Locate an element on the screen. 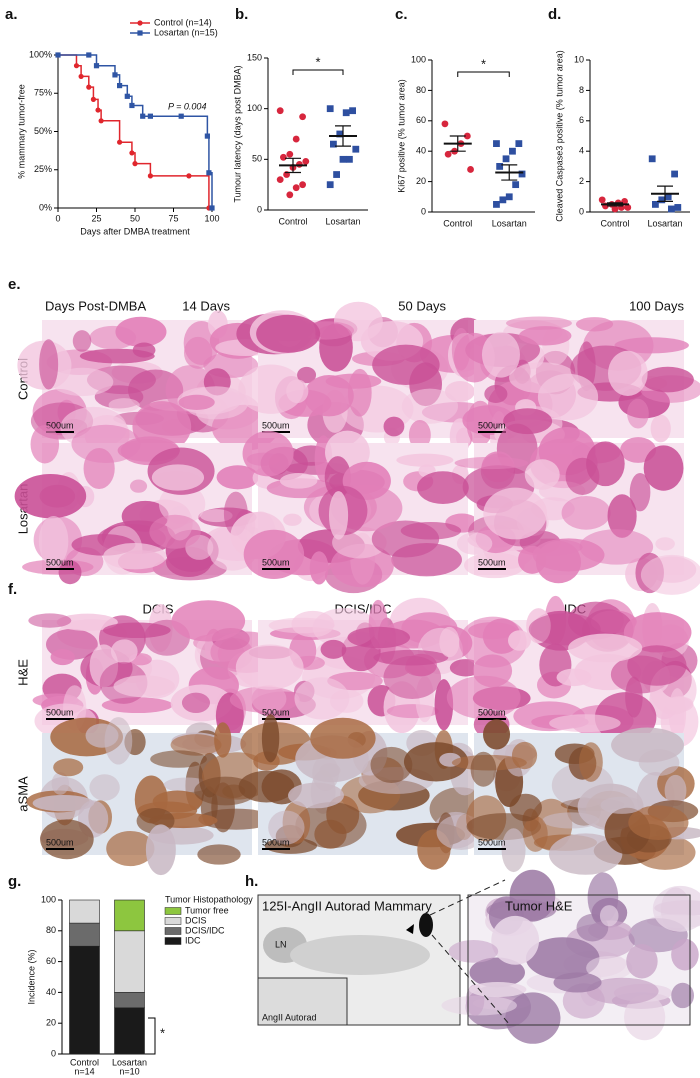 This screenshot has height=1078, width=700. column-header: 14 Days is located at coordinates (206, 305).